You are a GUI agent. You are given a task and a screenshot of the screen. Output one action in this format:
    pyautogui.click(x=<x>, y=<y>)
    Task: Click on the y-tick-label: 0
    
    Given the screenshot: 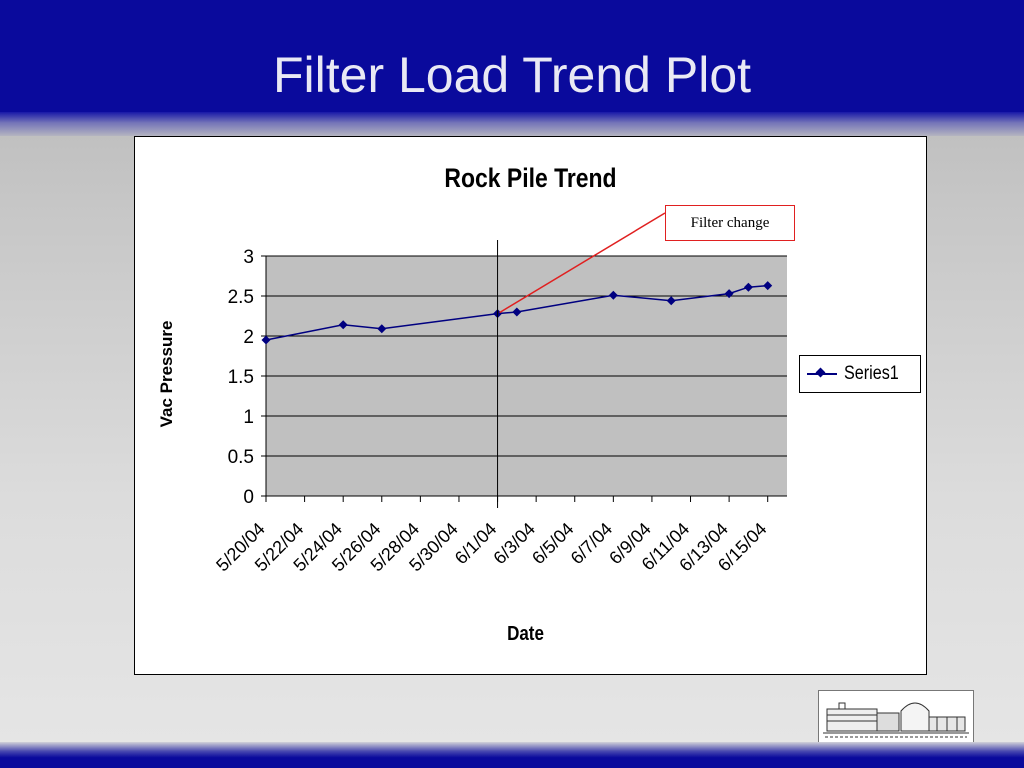 What is the action you would take?
    pyautogui.click(x=248, y=497)
    